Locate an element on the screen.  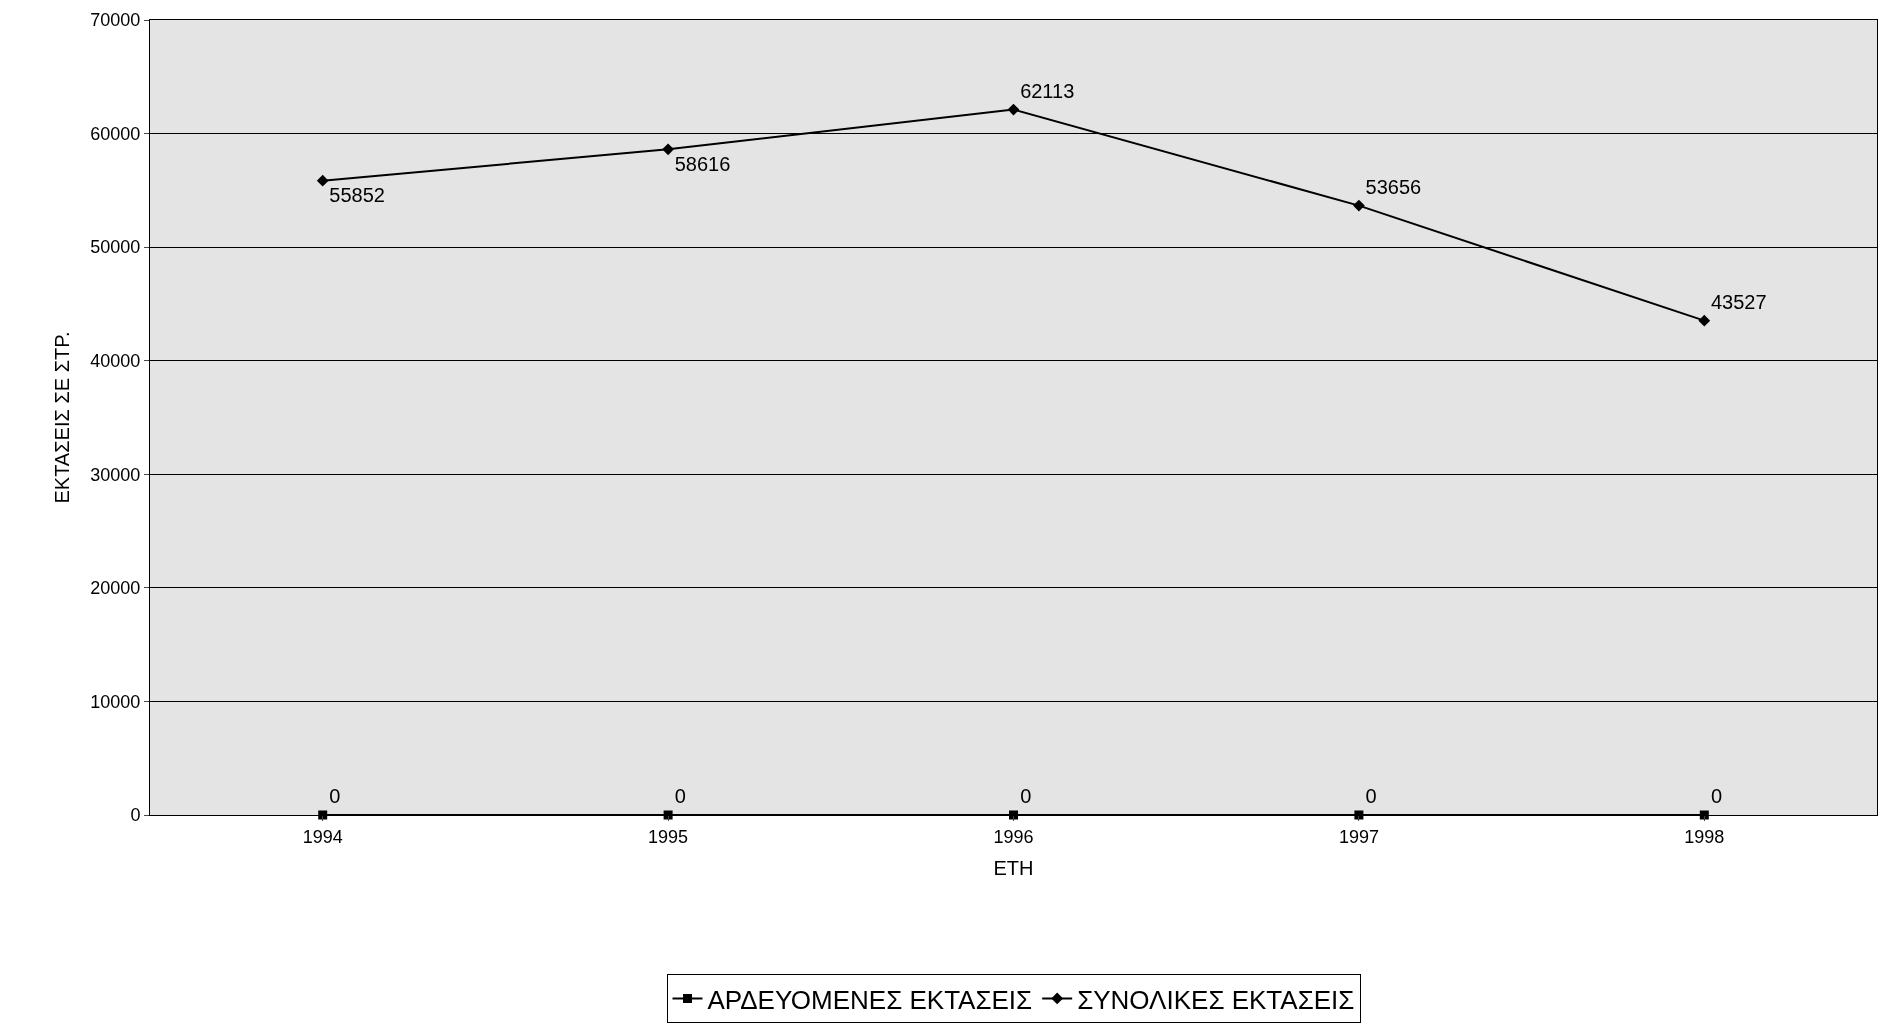
legend-label: ΑΡΔΕΥΟΜΕΝΕΣ ΕΚΤΑΣΕΙΣ is located at coordinates (870, 999).